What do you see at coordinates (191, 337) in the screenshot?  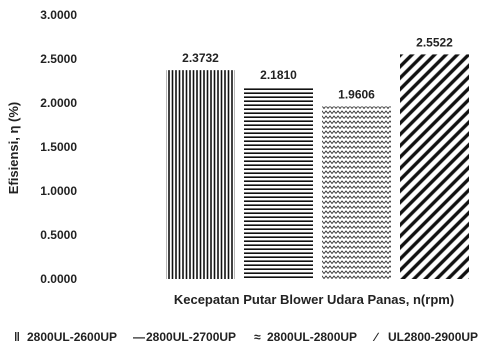 I see `legend-label: 2800UL-2700UP` at bounding box center [191, 337].